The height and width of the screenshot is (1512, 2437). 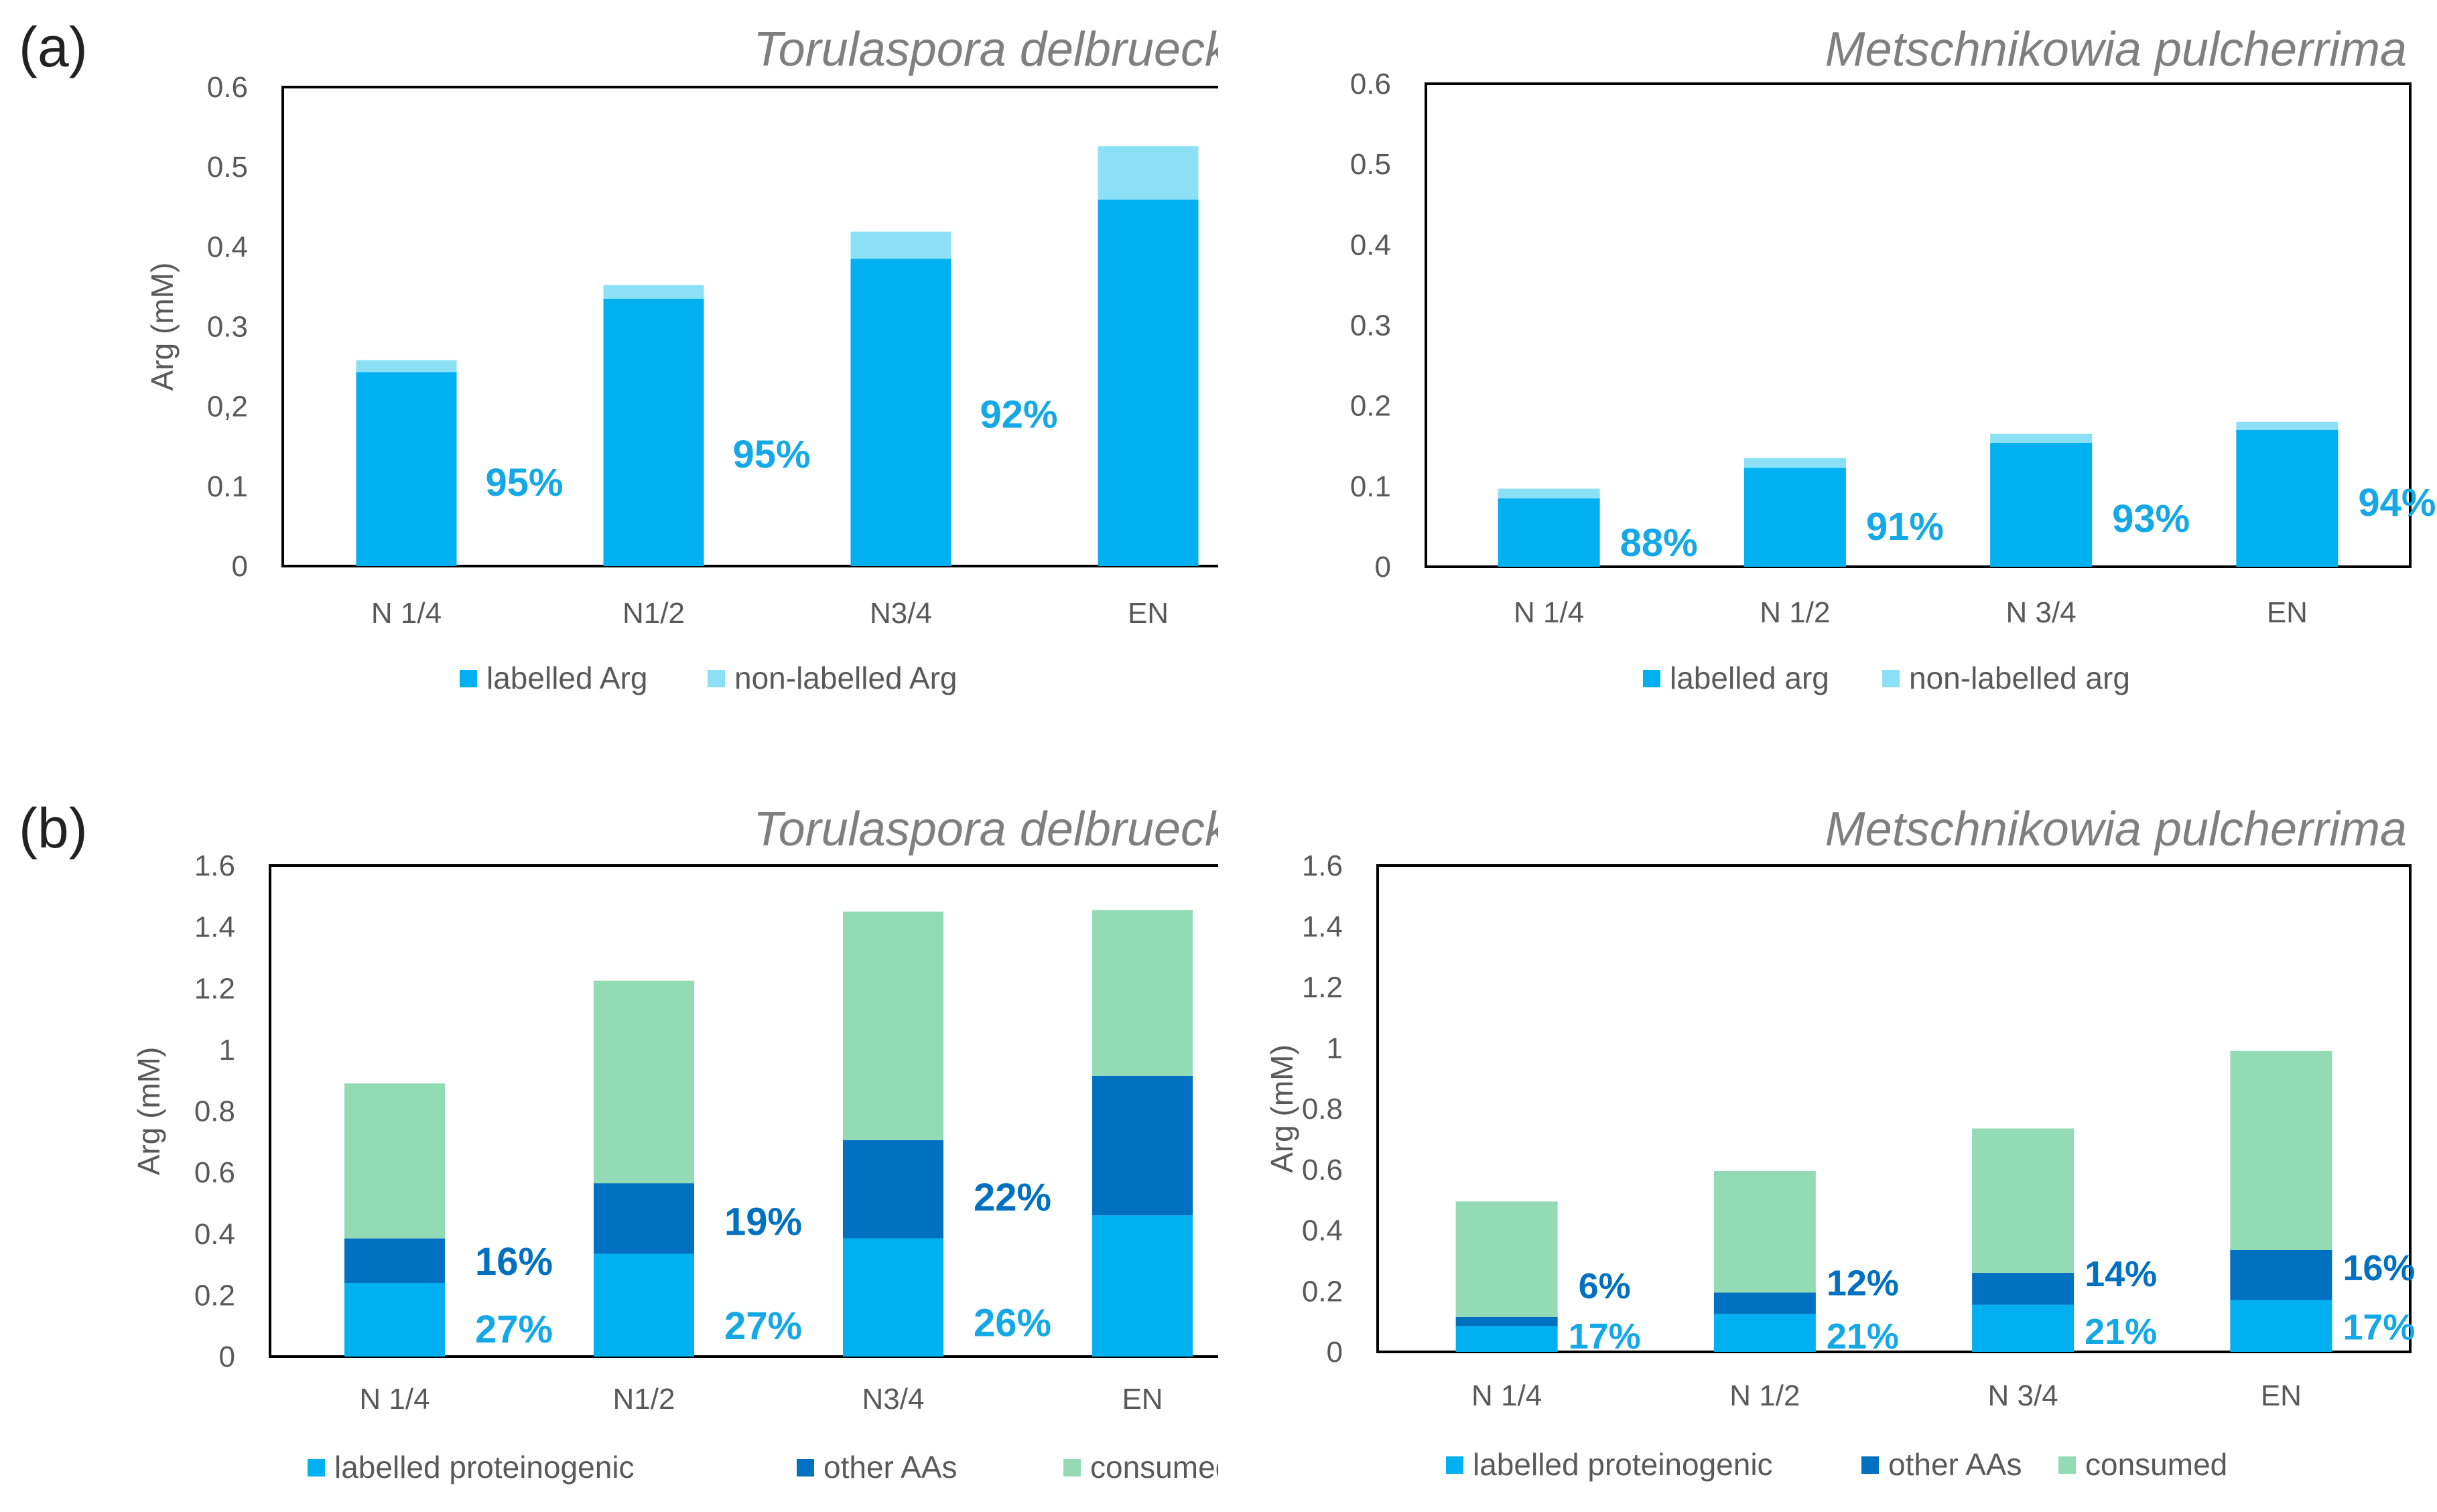 I want to click on y-tick-label: 1.6, so click(x=215, y=865).